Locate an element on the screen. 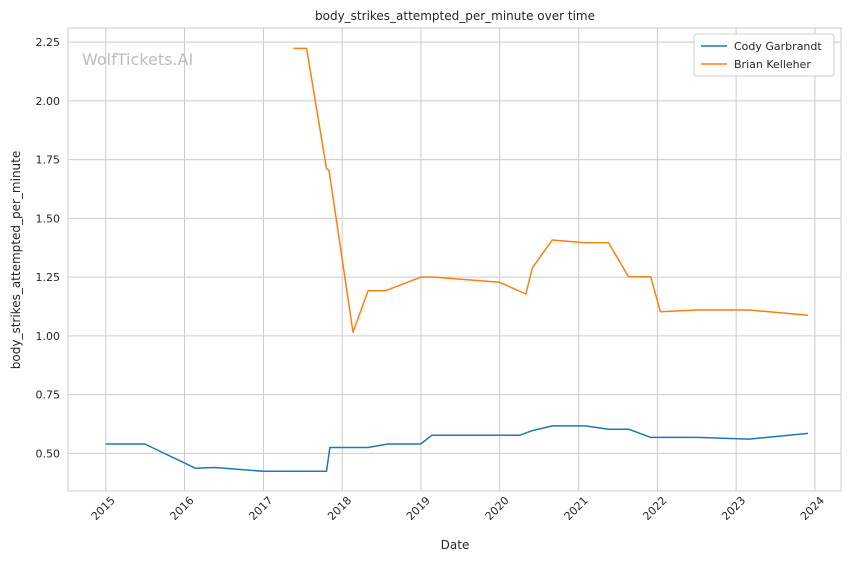 This screenshot has width=852, height=561. y-tick-label: 1.50 is located at coordinates (48, 218).